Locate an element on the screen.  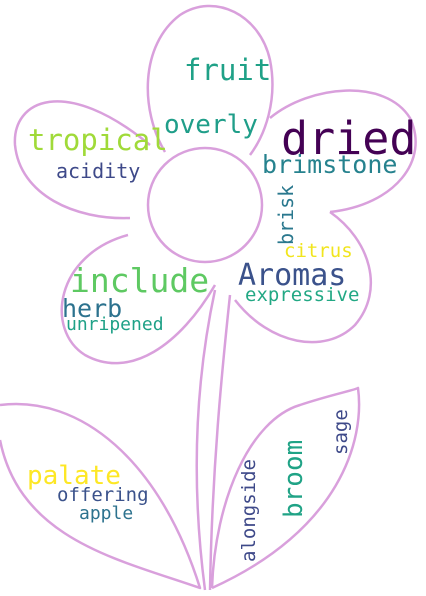
word-palate: palate is located at coordinates (74, 476).